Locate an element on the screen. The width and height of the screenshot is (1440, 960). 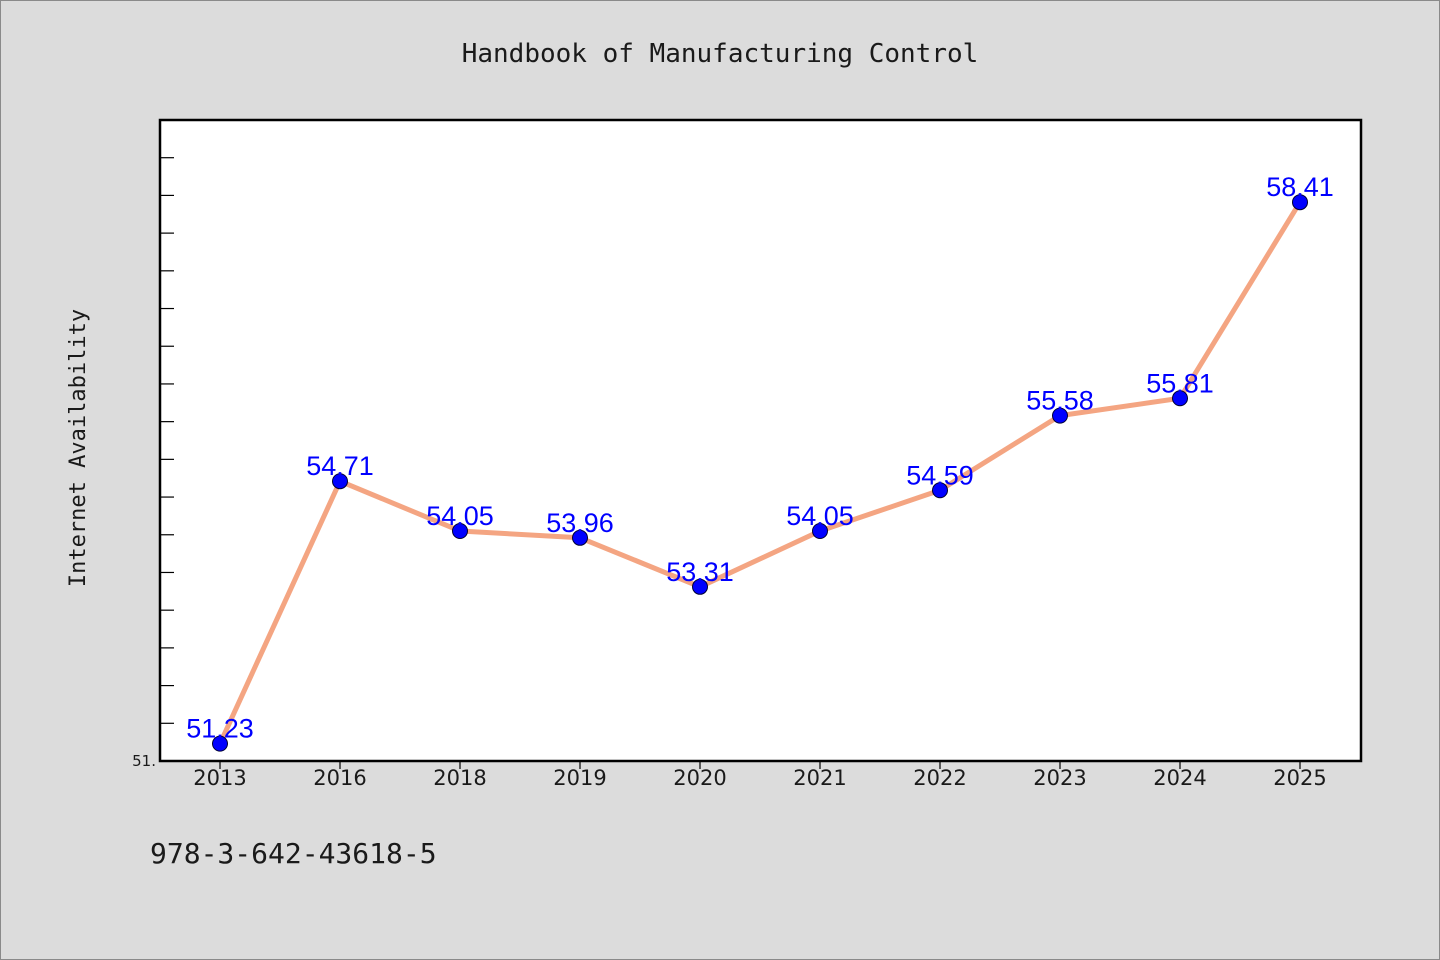
data-label: 51.23 is located at coordinates (220, 729).